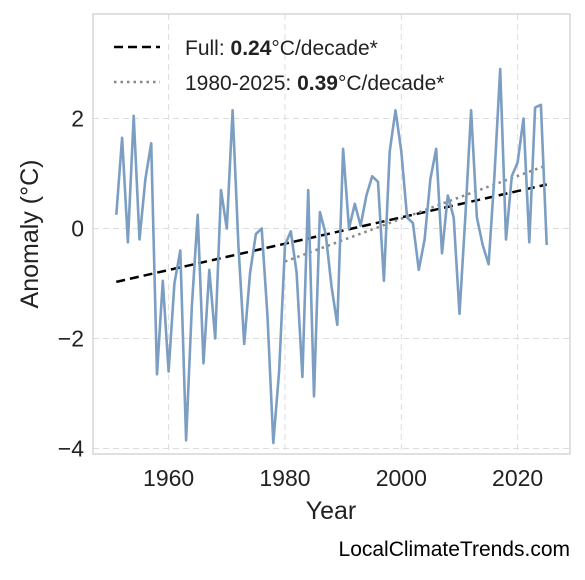 The image size is (585, 580). Describe the element at coordinates (77, 119) in the screenshot. I see `y-tick-label: 2` at that location.